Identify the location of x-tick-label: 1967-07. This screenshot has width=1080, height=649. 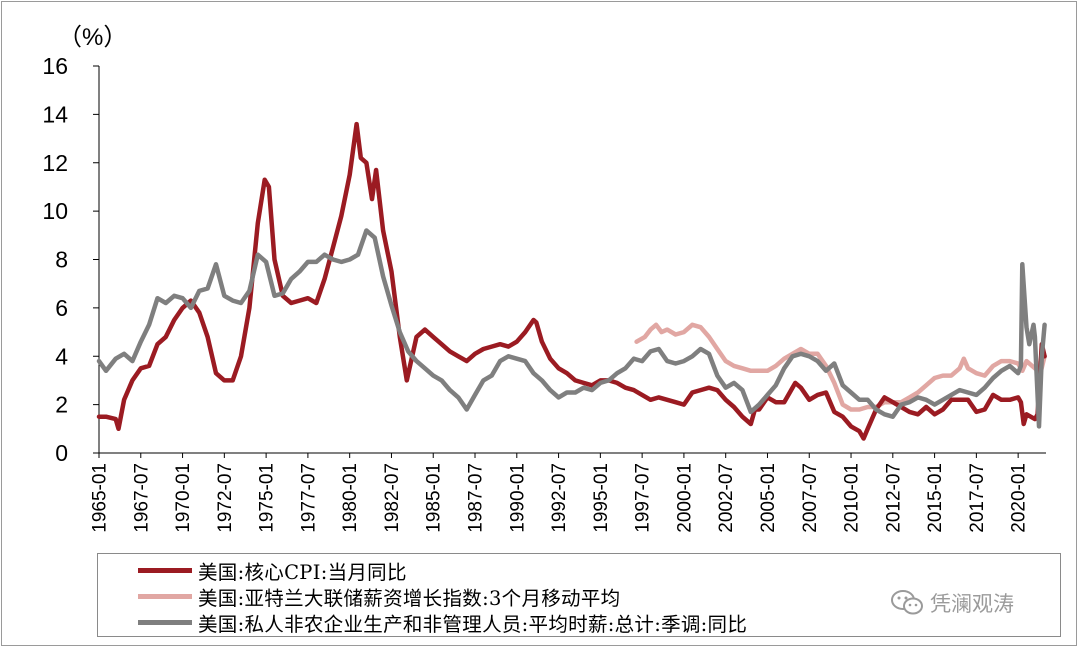
(141, 498).